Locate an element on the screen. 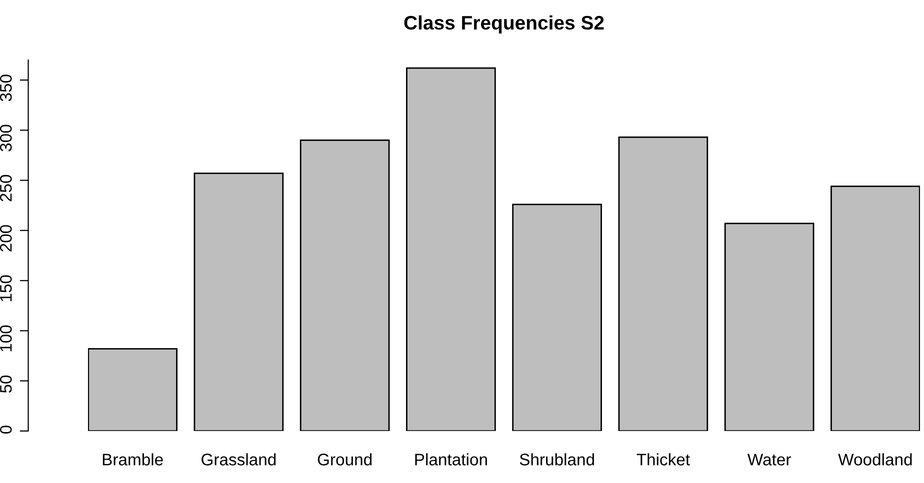 Image resolution: width=924 pixels, height=483 pixels. y-tick-label: 300 is located at coordinates (6, 138).